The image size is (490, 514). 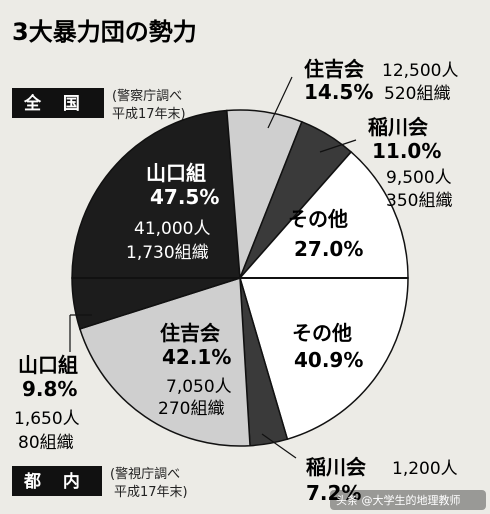 I want to click on sumiyoshi-bottom-percent: 42.1%, so click(x=196, y=357).